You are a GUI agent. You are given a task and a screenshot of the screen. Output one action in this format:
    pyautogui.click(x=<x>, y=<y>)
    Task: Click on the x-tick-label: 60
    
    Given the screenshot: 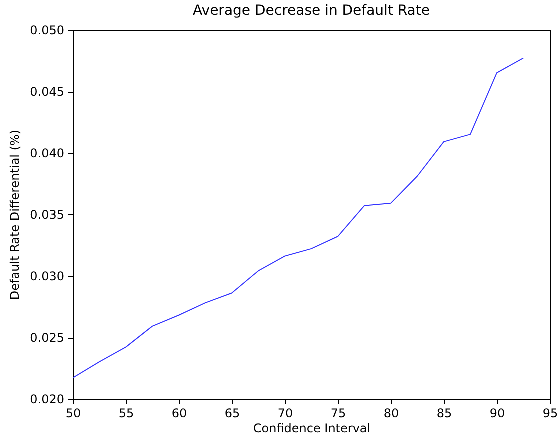 What is the action you would take?
    pyautogui.click(x=180, y=413)
    